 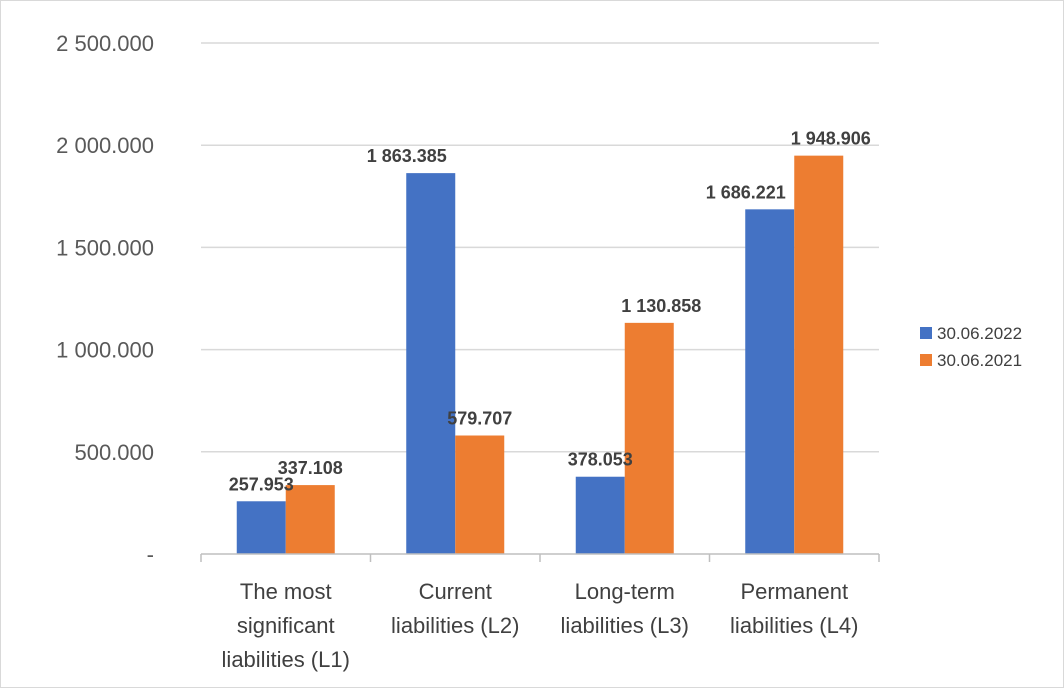 What do you see at coordinates (455, 625) in the screenshot?
I see `x-category-label-line: liabilities (L2)` at bounding box center [455, 625].